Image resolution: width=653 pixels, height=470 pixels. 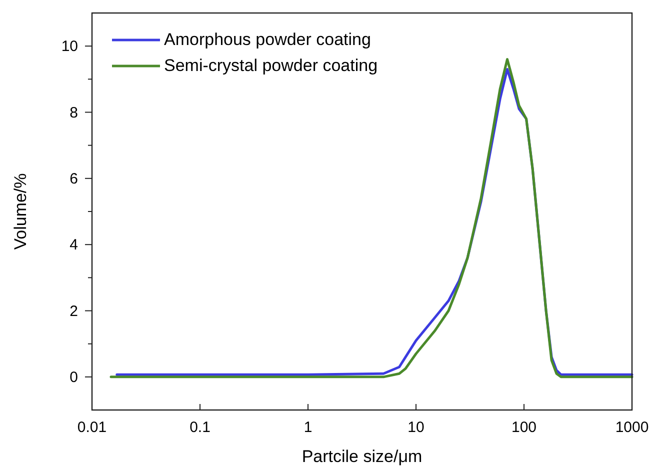 What do you see at coordinates (74, 311) in the screenshot?
I see `y-tick-label: 2` at bounding box center [74, 311].